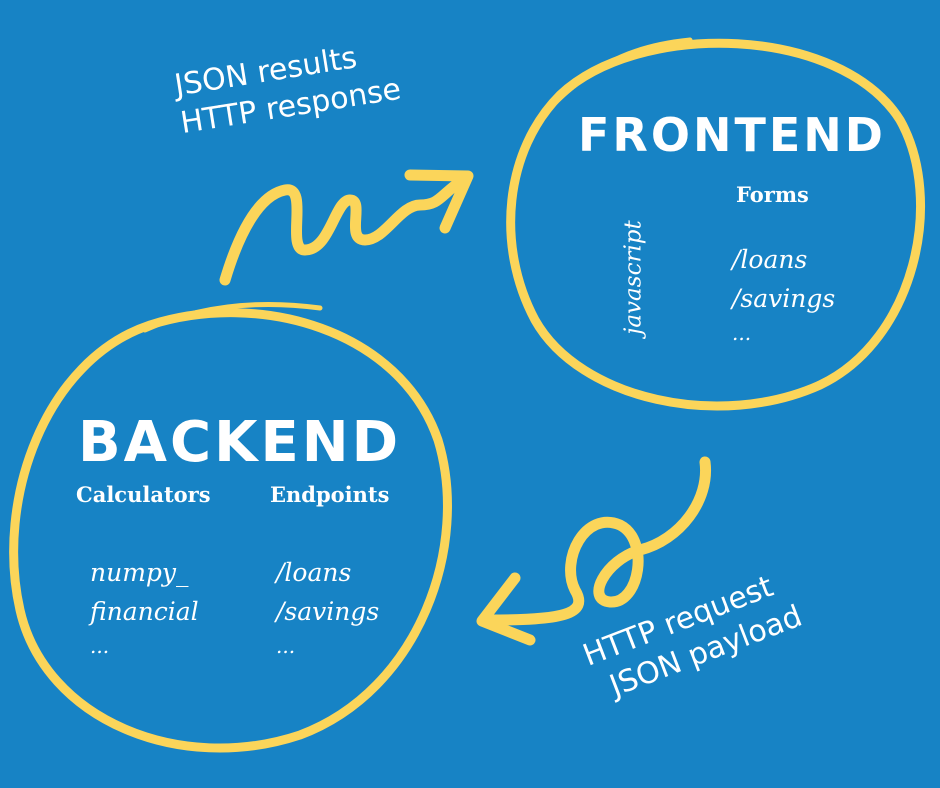 The width and height of the screenshot is (940, 788). I want to click on forms-heading: Forms, so click(772, 194).